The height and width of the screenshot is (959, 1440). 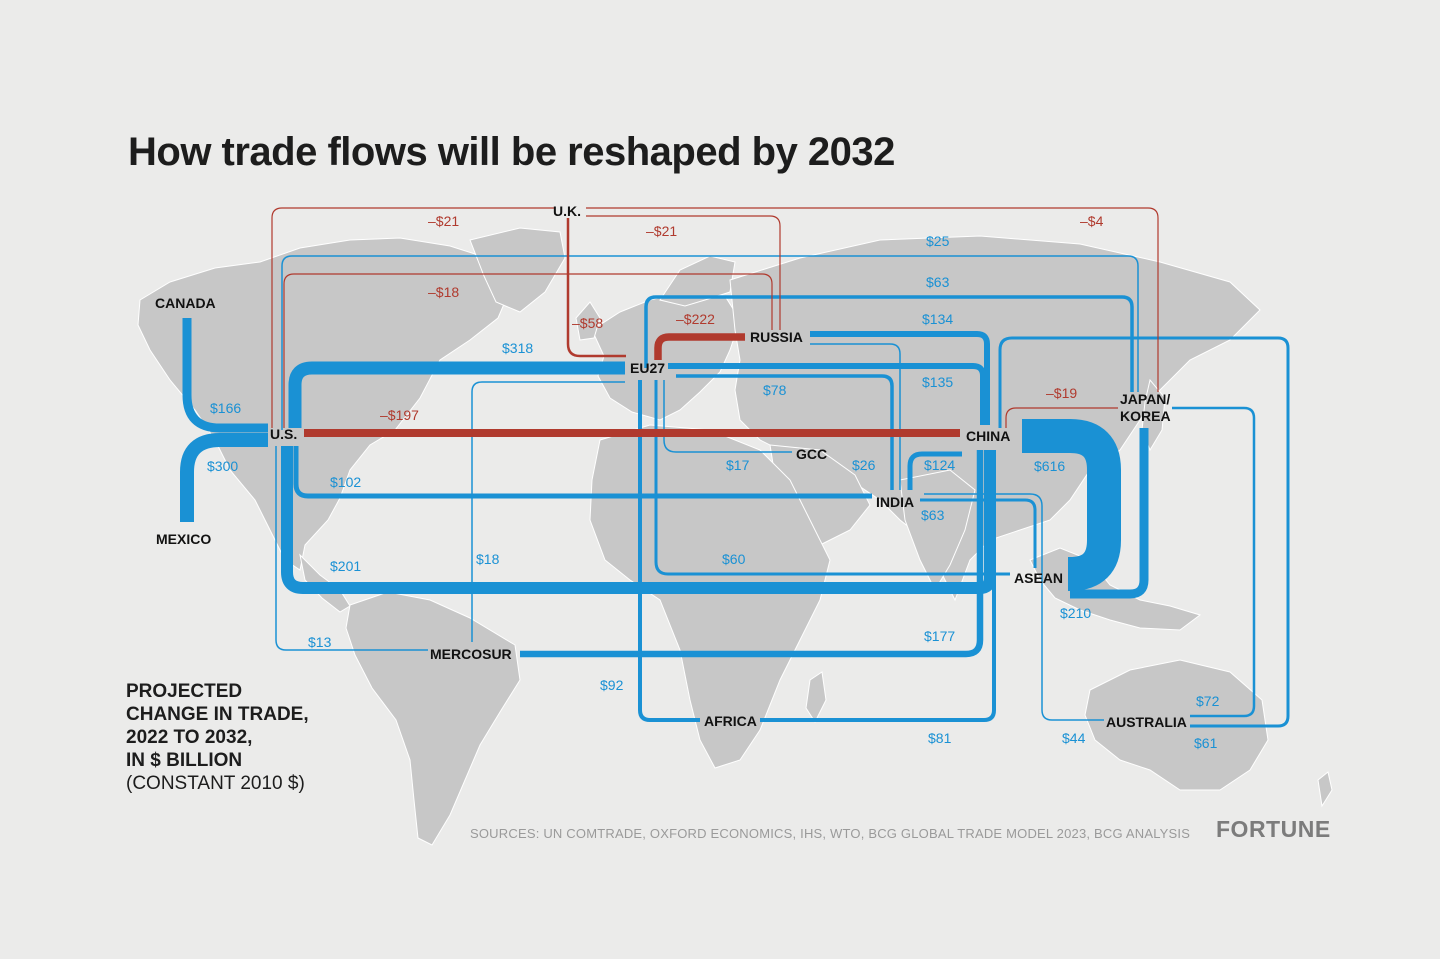 I want to click on legend-line-1: PROJECTED, so click(x=184, y=691).